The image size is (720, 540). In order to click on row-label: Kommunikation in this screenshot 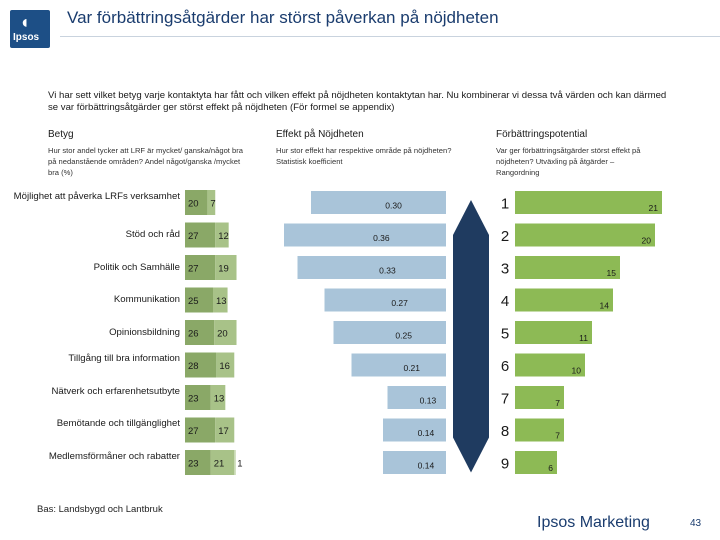, I will do `click(146, 299)`.